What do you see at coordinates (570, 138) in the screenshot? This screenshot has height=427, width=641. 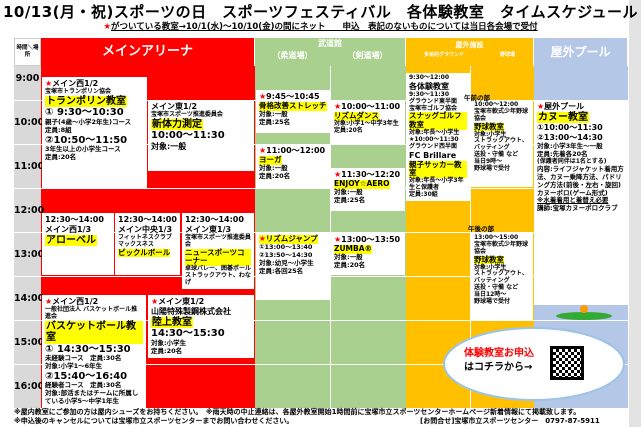 I see `event-stime: ②13:00～14:30` at bounding box center [570, 138].